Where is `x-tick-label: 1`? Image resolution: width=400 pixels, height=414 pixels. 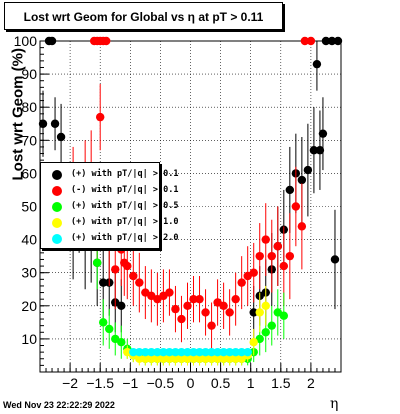 x-tick-label: 1 is located at coordinates (251, 383).